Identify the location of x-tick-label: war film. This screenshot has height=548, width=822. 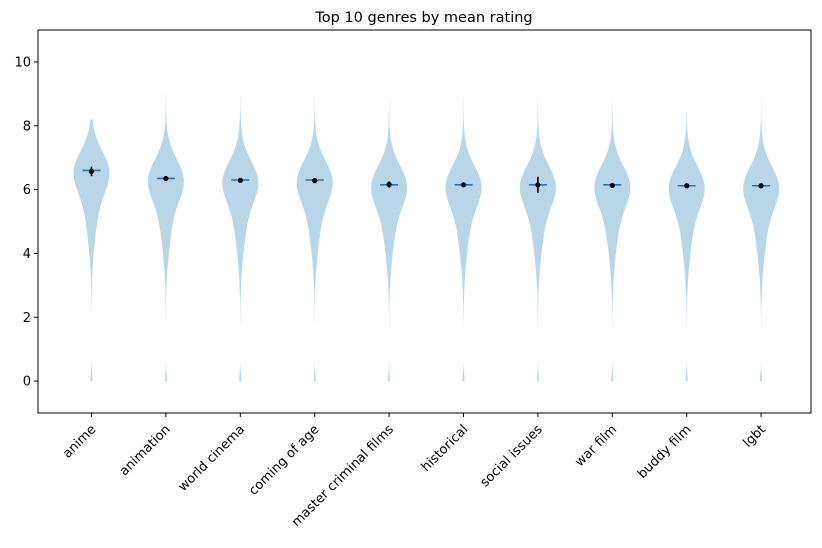
(596, 446).